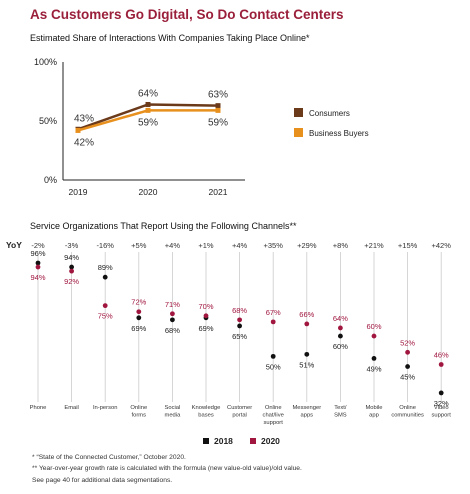 The width and height of the screenshot is (470, 494). I want to click on yoy-value: +4%, so click(173, 245).